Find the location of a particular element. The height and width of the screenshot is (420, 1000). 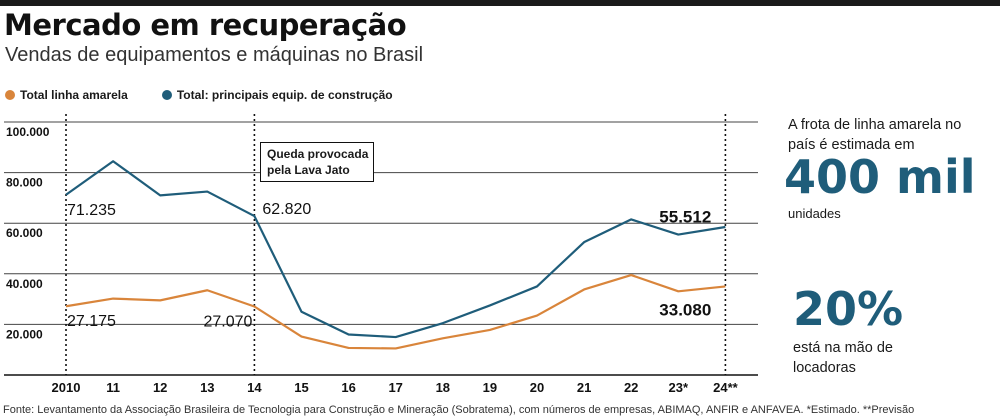

legend-dot-orange-icon is located at coordinates (10, 95).